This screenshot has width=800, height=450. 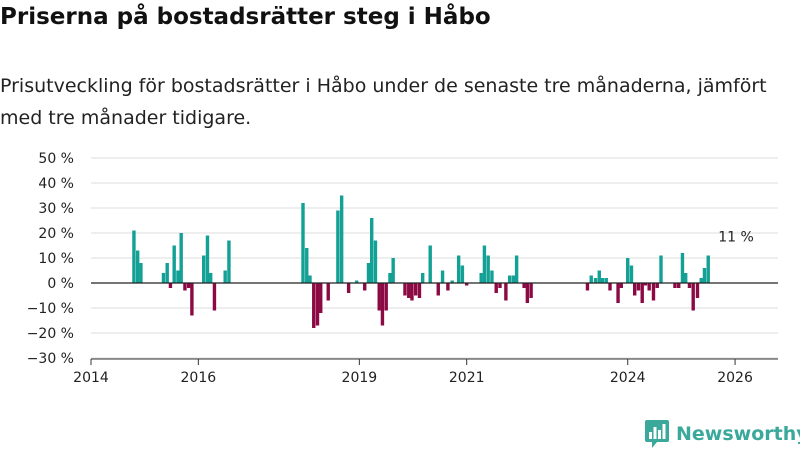 What do you see at coordinates (199, 378) in the screenshot?
I see `x-tick-label: 2016` at bounding box center [199, 378].